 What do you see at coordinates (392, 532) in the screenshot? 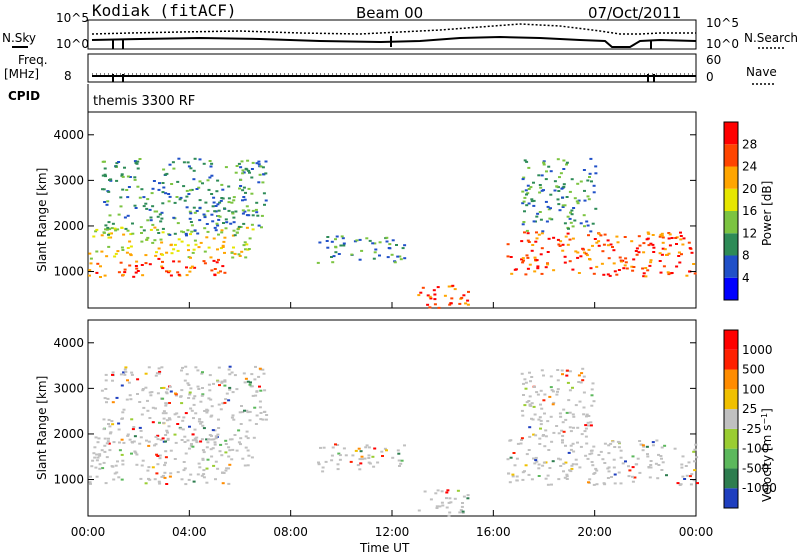
I see `xtick-label: 12:00` at bounding box center [392, 532].